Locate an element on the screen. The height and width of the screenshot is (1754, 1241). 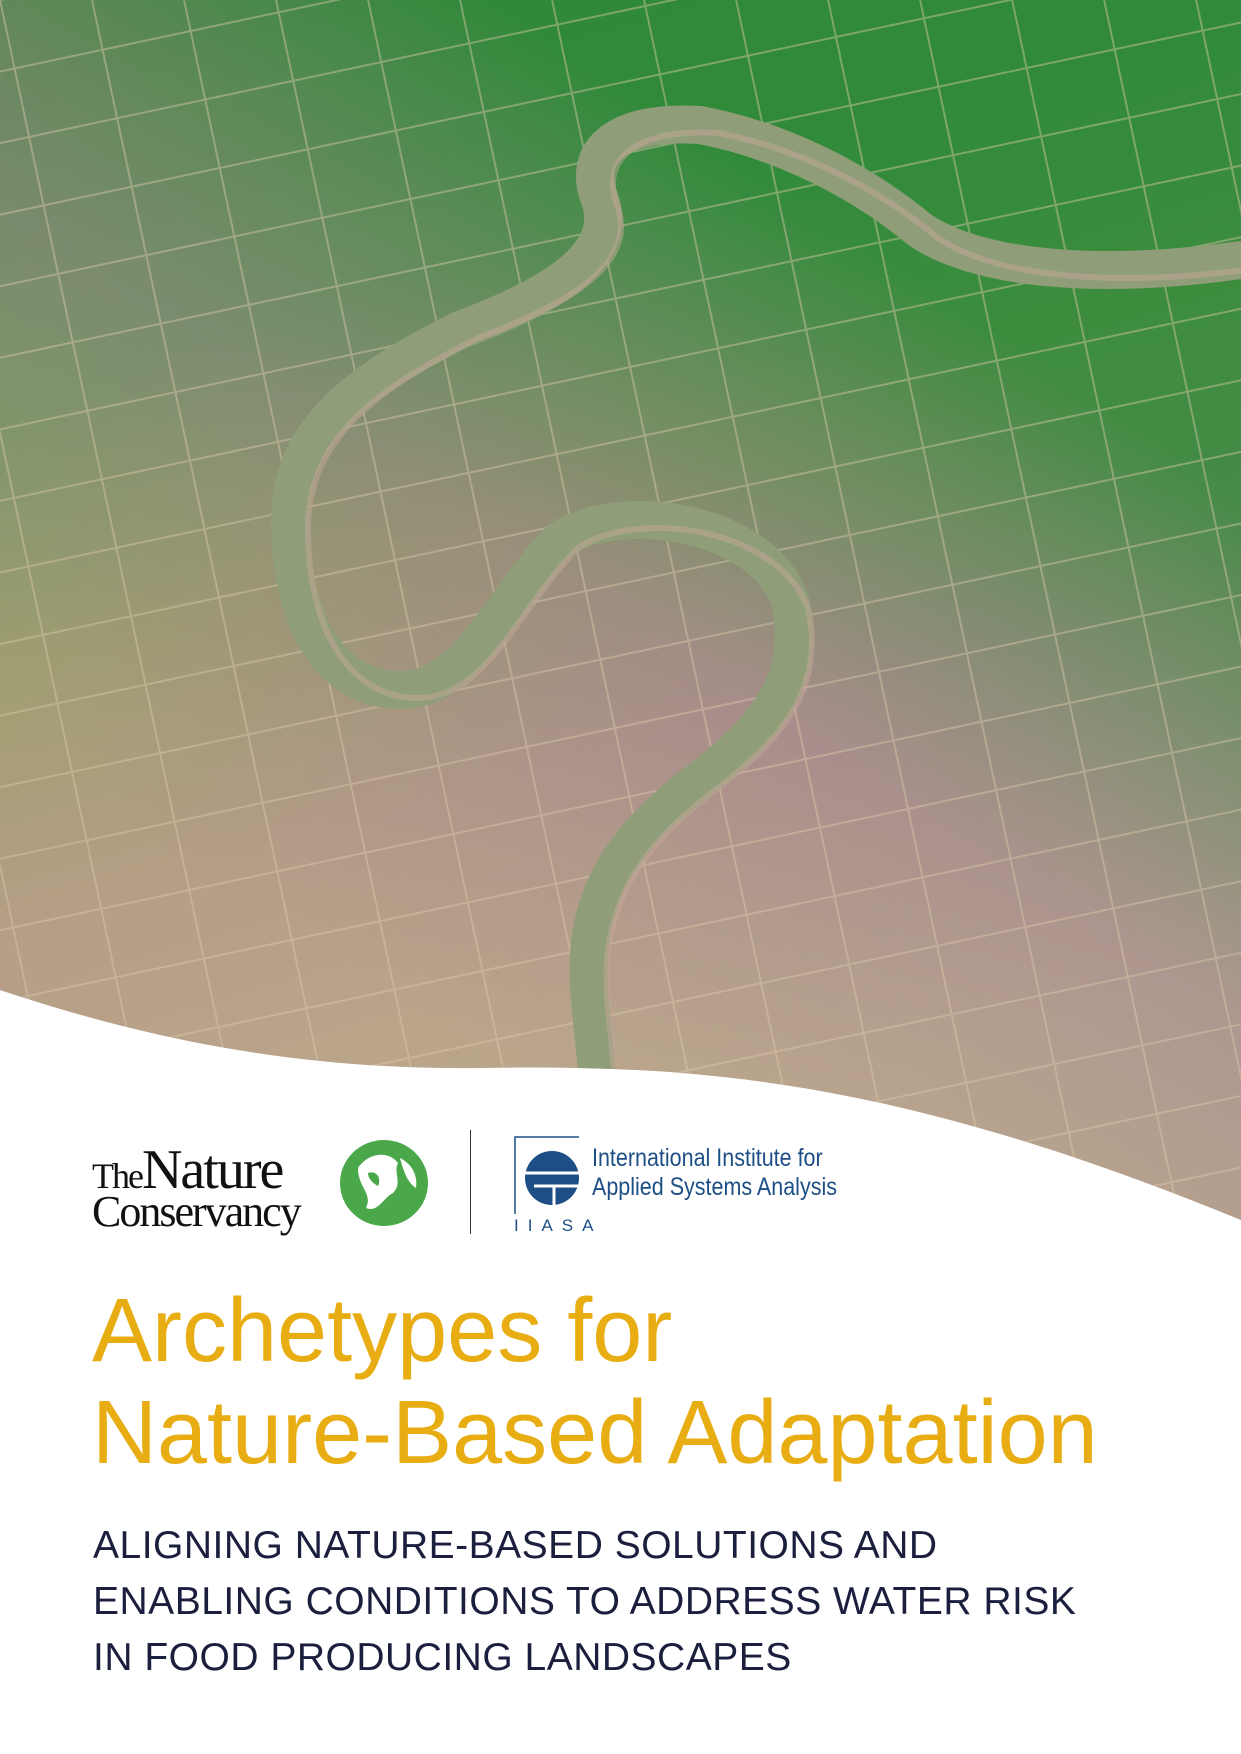
tnc-logo-the: The is located at coordinates (118, 1176).